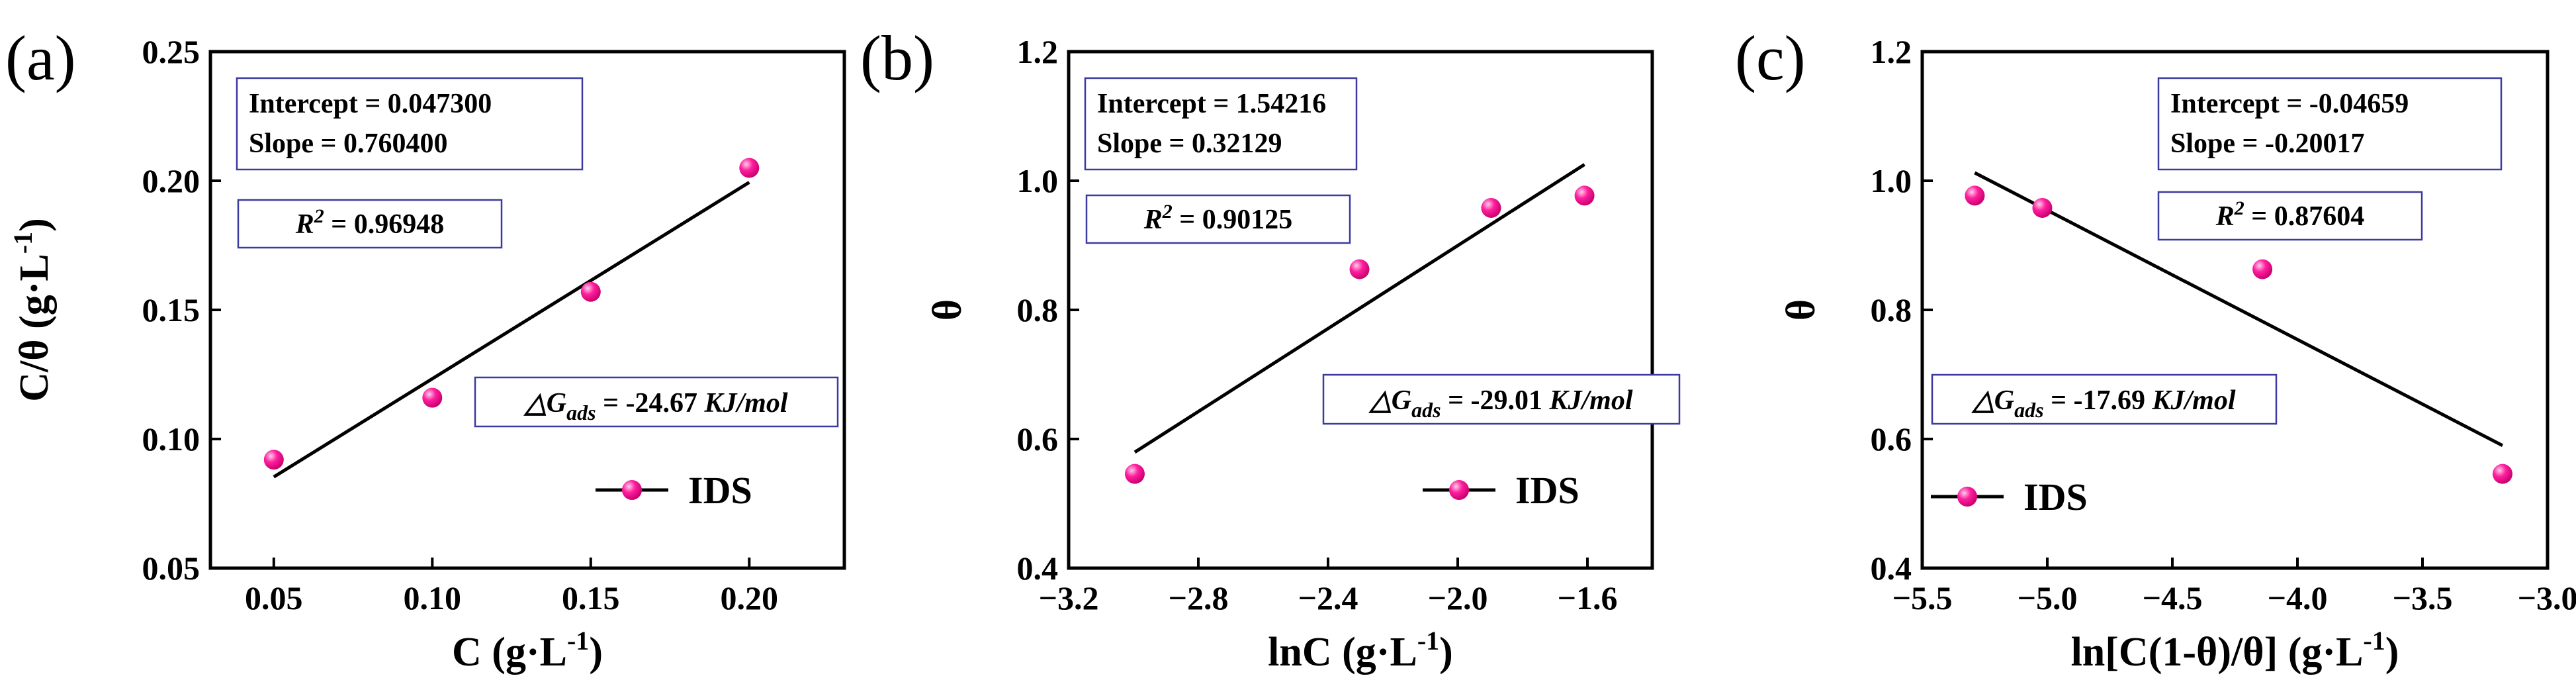 The image size is (2576, 686). What do you see at coordinates (348, 143) in the screenshot?
I see `slope-text: Slope = 0.760400` at bounding box center [348, 143].